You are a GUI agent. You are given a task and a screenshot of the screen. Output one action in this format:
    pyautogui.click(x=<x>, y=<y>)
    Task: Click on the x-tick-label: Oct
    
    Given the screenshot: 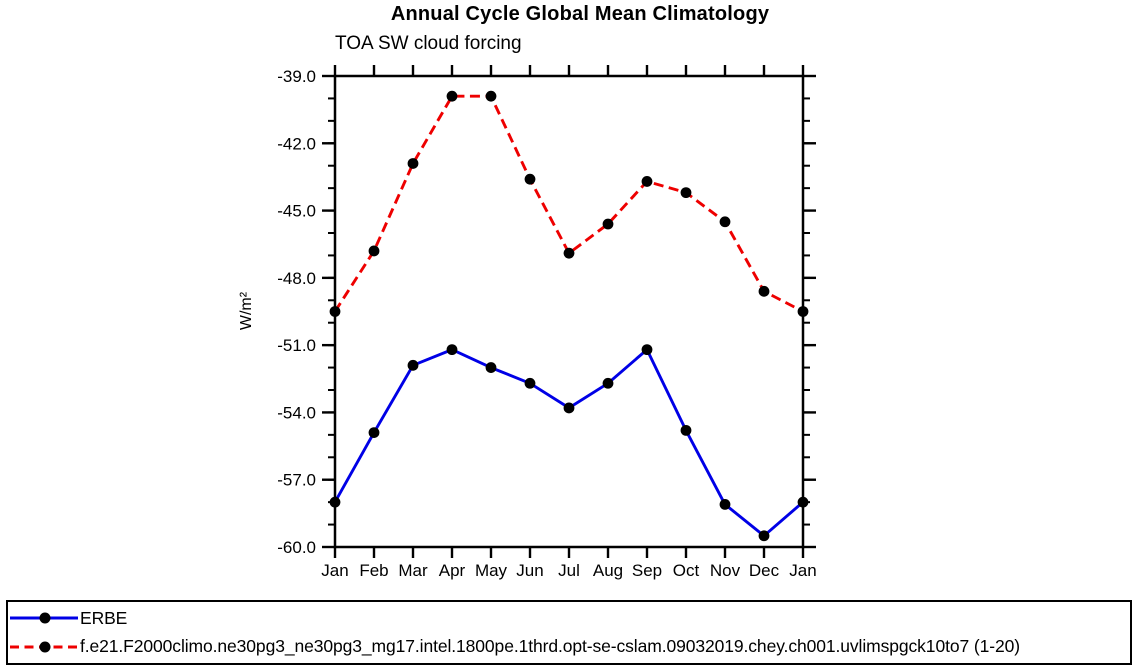 What is the action you would take?
    pyautogui.click(x=686, y=570)
    